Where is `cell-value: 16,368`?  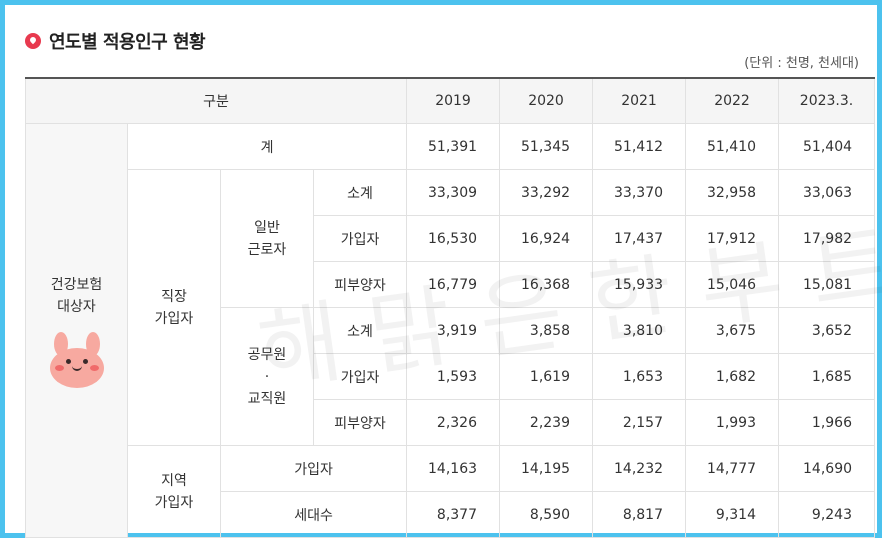 cell-value: 16,368 is located at coordinates (546, 284).